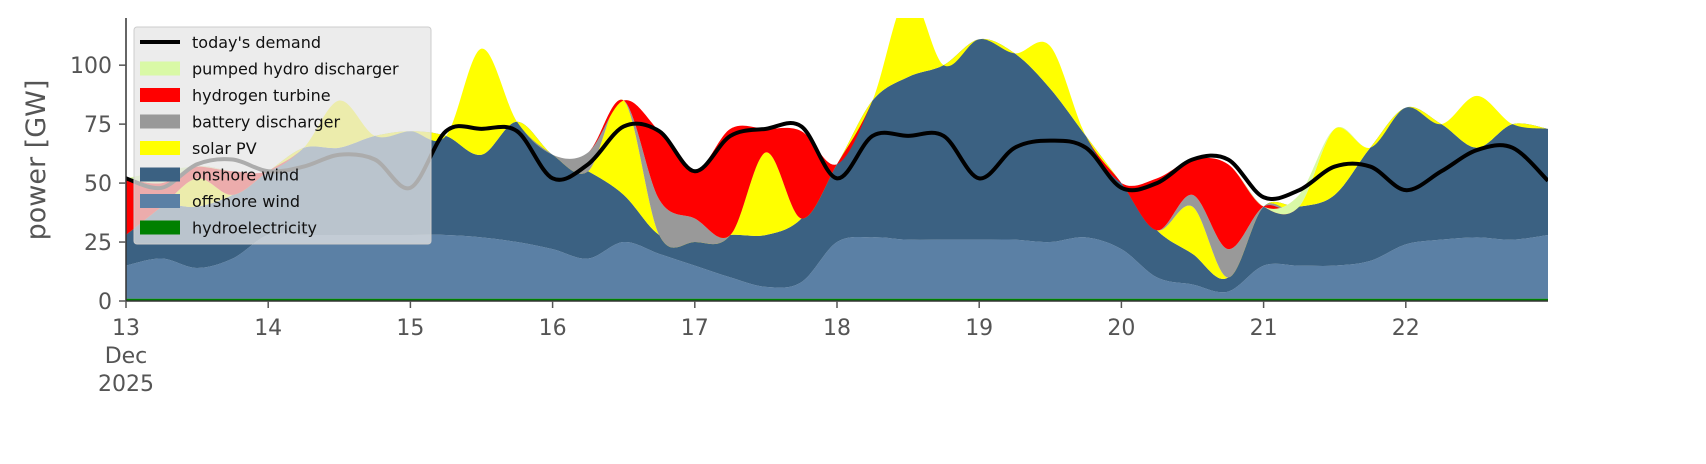 This screenshot has height=464, width=1706. What do you see at coordinates (266, 122) in the screenshot?
I see `legend-label: battery discharger` at bounding box center [266, 122].